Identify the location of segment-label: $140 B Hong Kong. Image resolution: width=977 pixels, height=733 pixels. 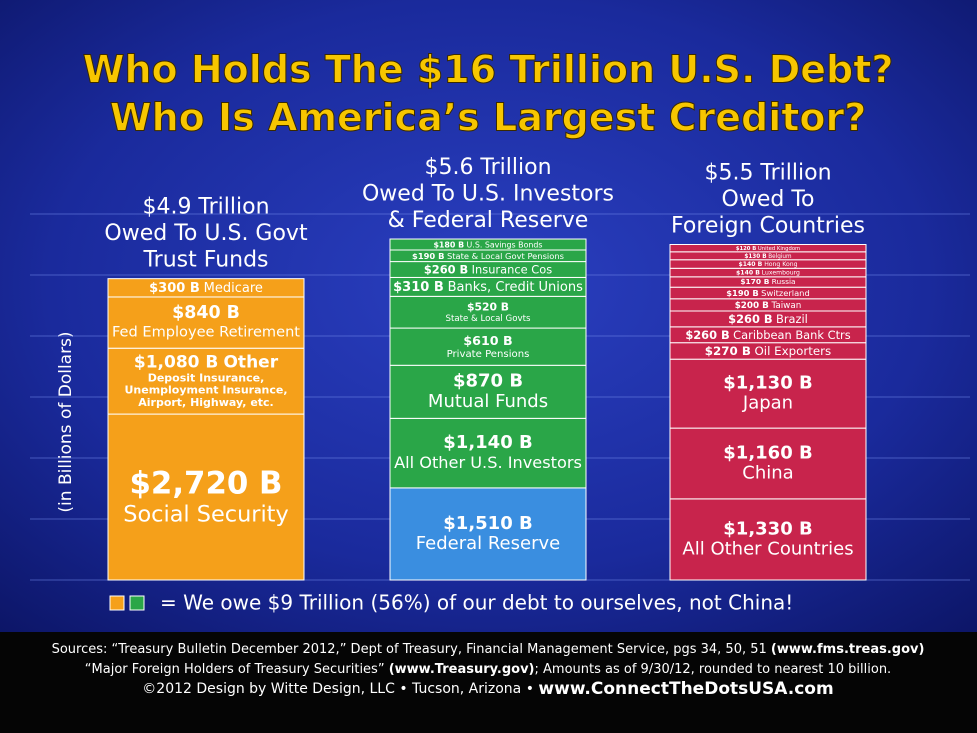
(767, 264).